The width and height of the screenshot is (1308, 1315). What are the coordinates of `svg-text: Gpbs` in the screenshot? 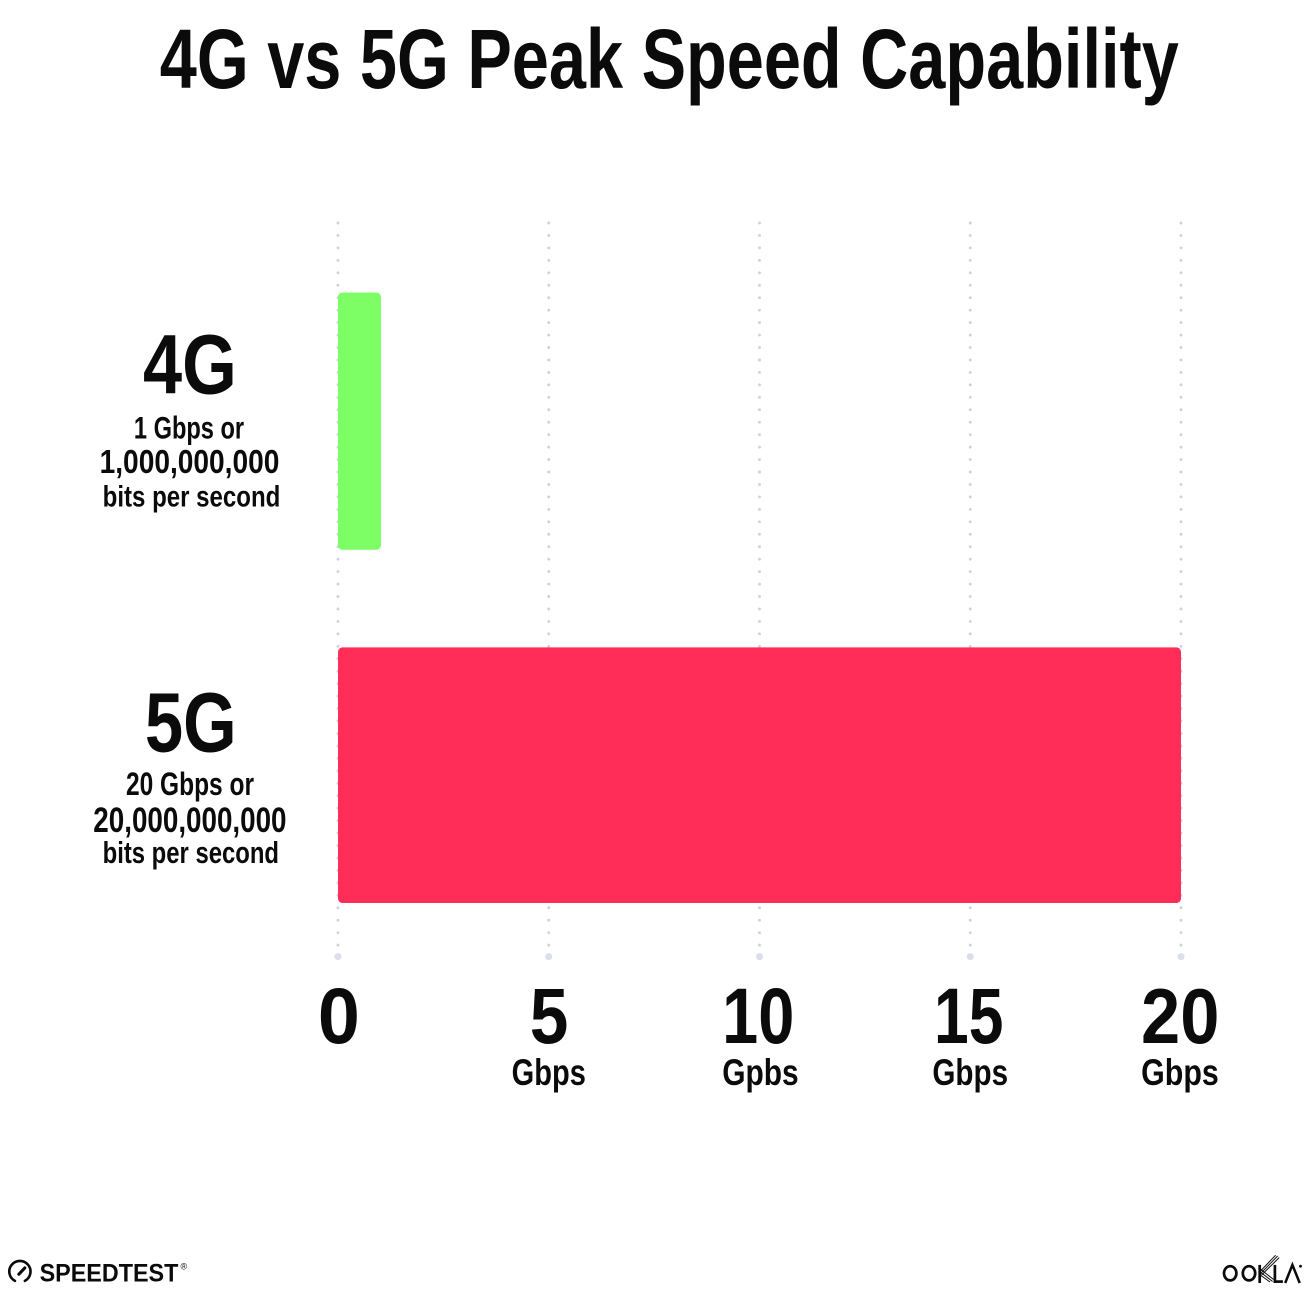 It's located at (760, 1072).